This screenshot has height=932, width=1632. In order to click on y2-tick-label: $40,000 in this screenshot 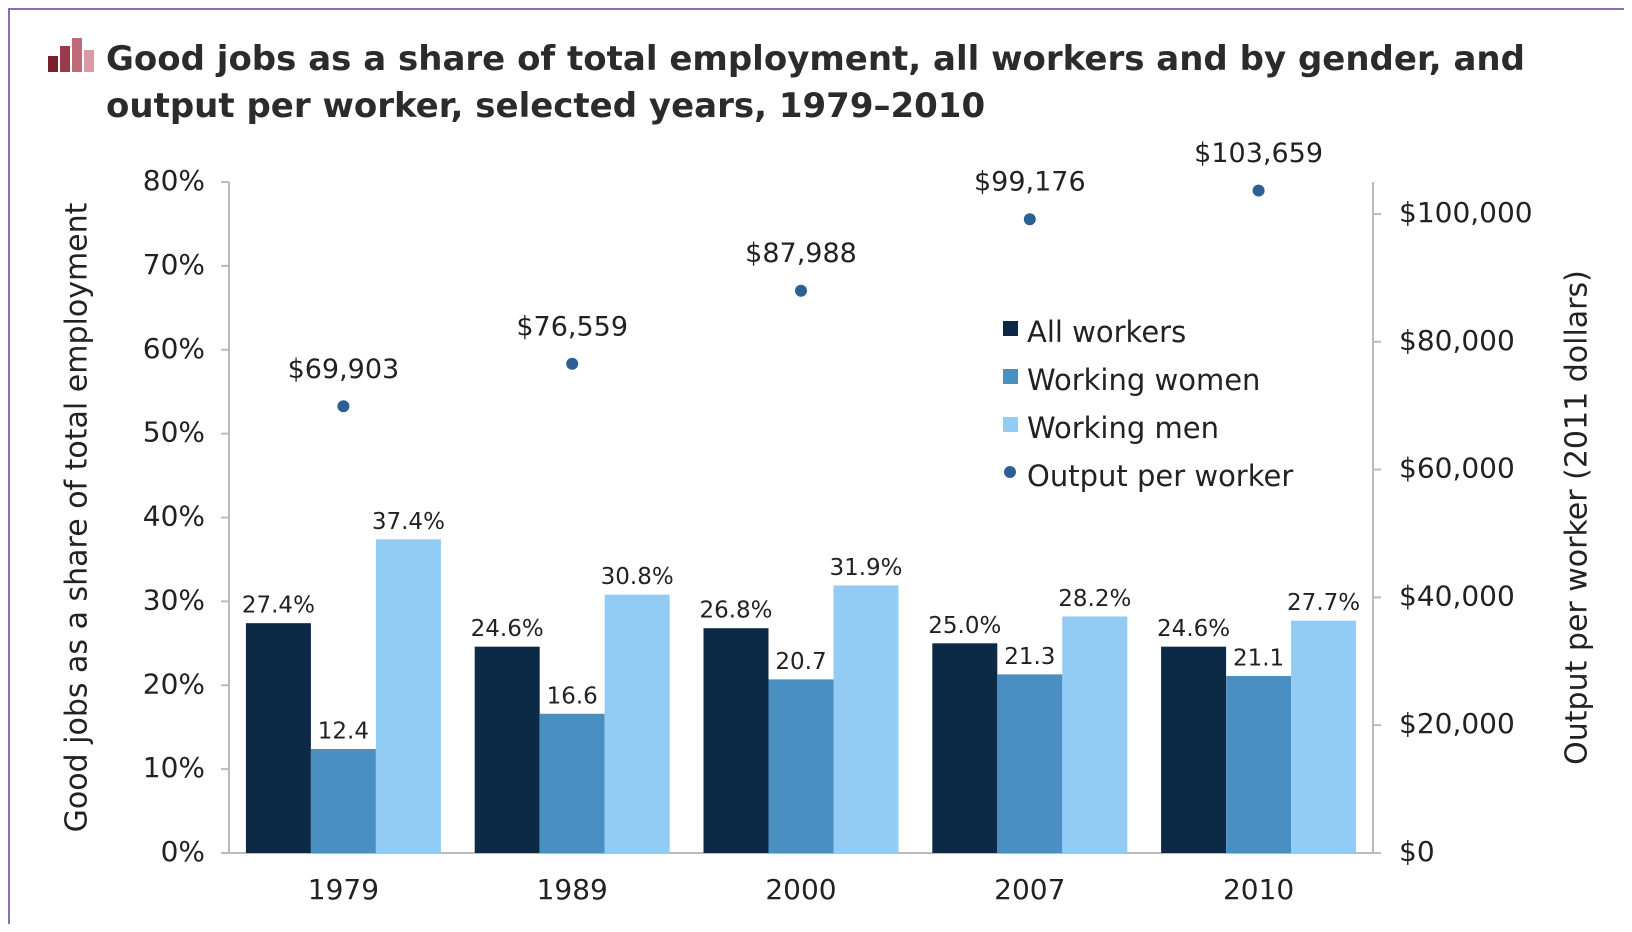, I will do `click(1457, 595)`.